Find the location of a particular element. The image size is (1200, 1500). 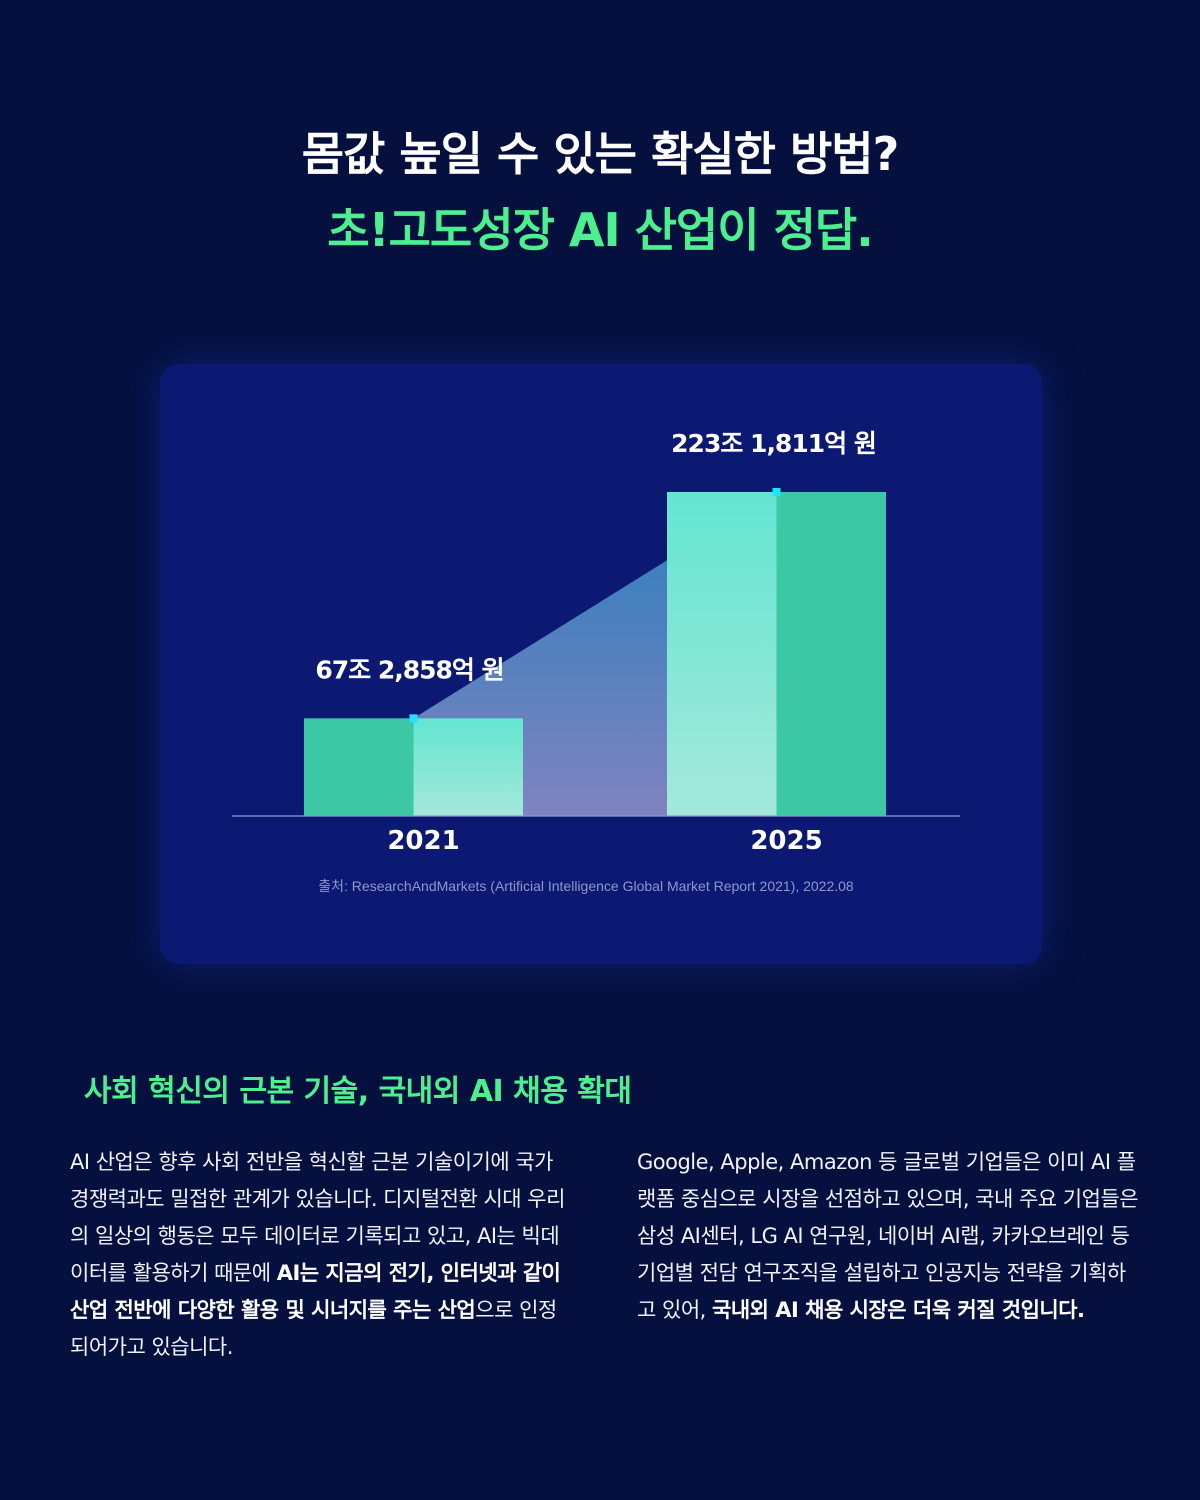

right-paragraph-run: 국내외 AI 채용 시장은 더욱 커질 것입니다. is located at coordinates (898, 1310).